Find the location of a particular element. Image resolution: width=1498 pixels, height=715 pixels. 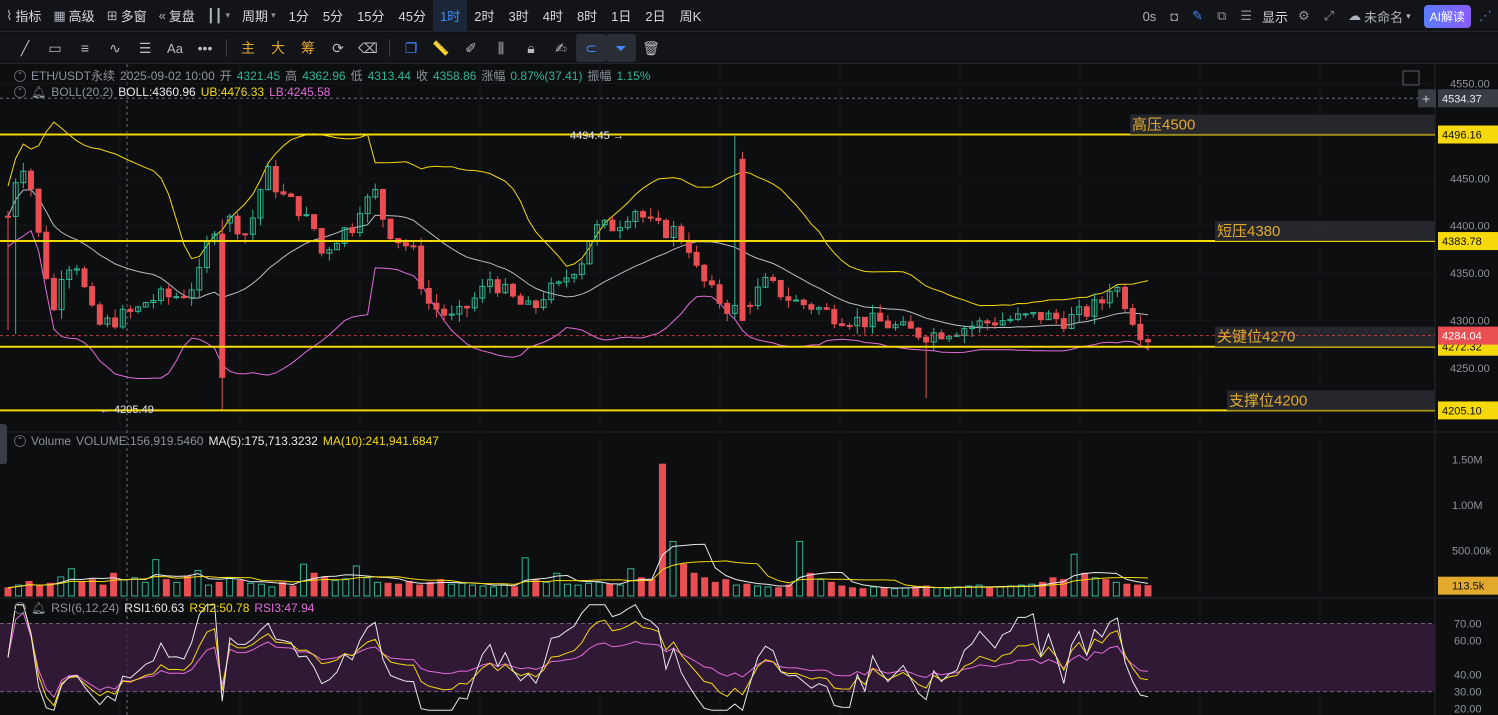

period-dropdown: 周期 ▾ is located at coordinates (259, 16).